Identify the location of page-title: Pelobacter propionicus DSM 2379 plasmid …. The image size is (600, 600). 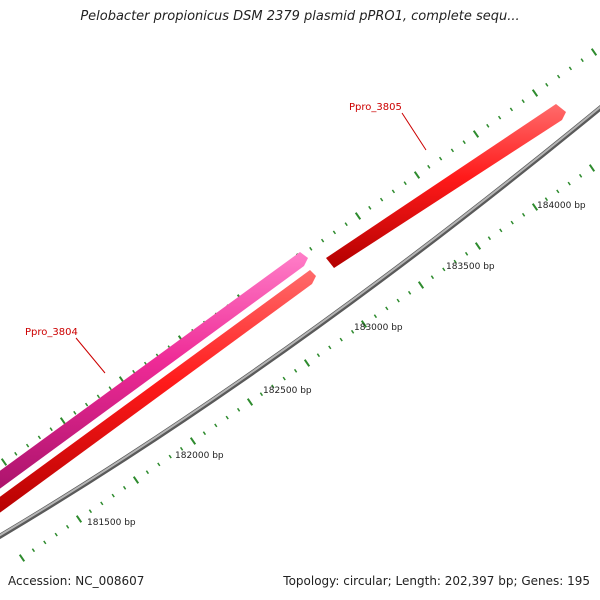
(300, 16).